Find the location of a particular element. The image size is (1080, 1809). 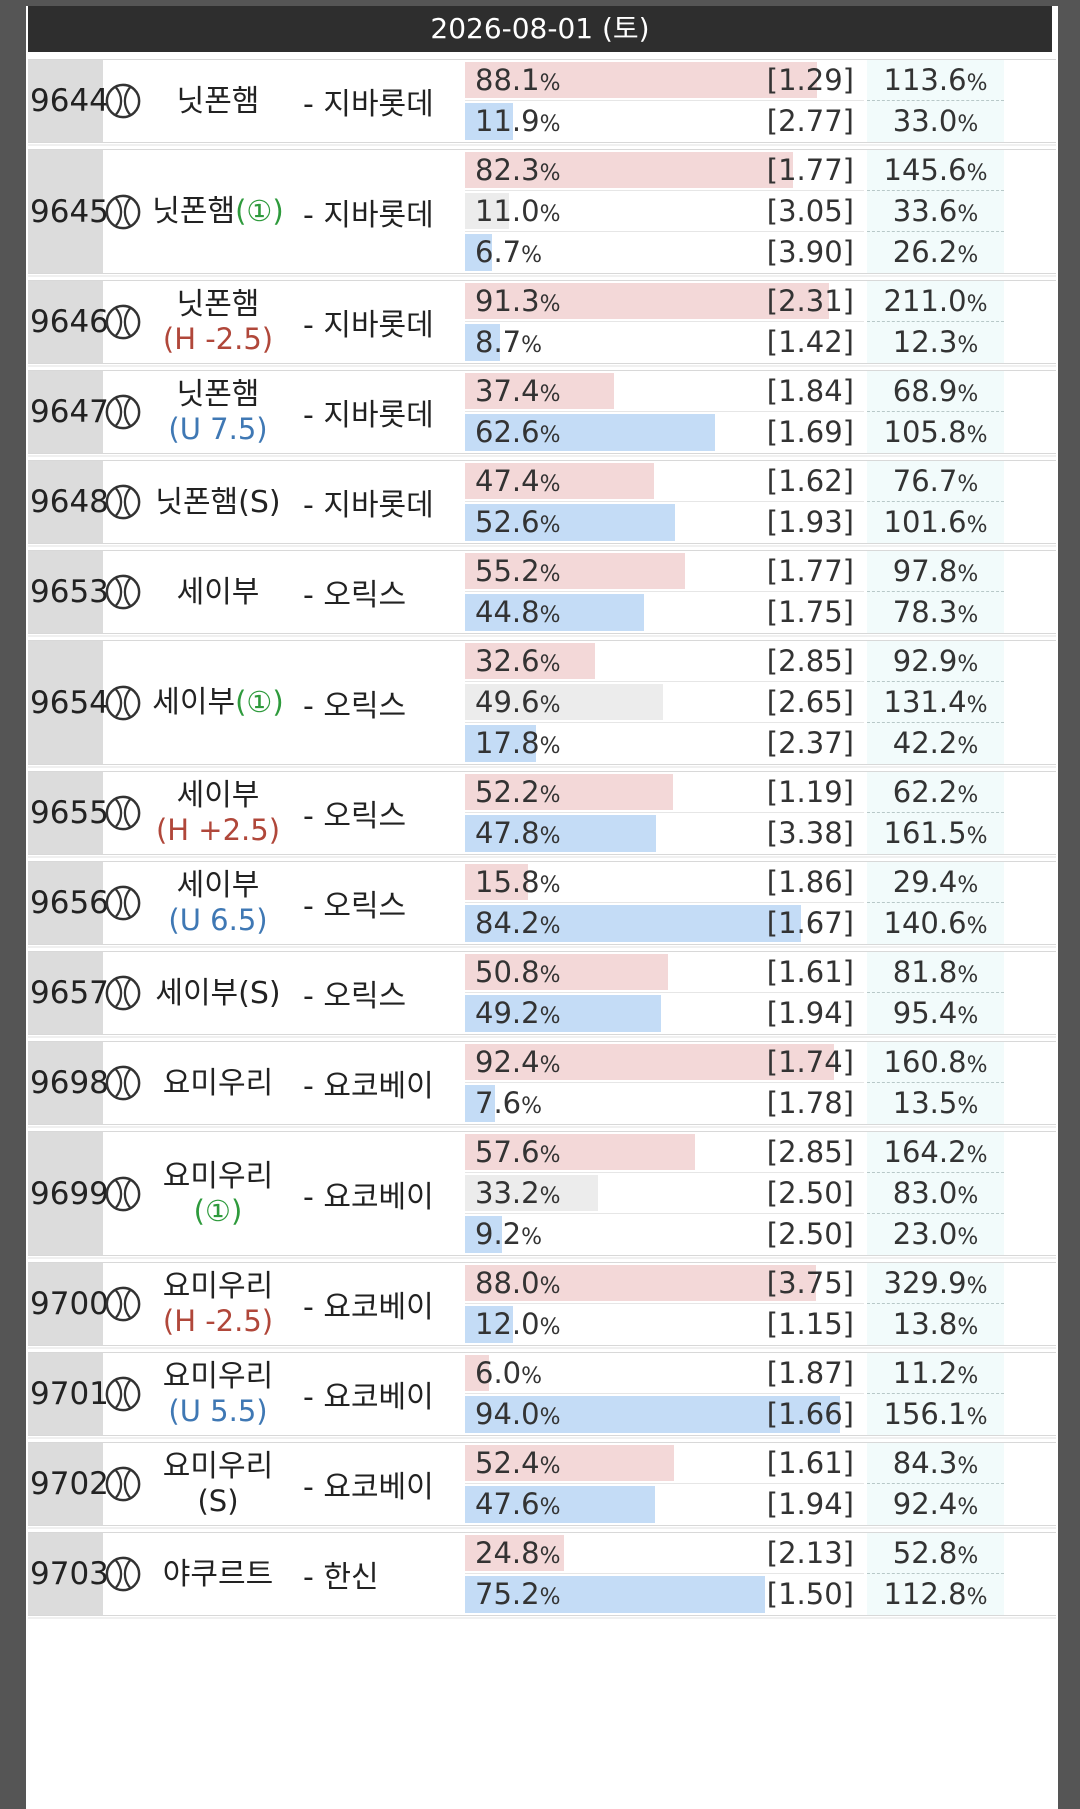

away-team: - 요코베이 is located at coordinates (368, 1397).